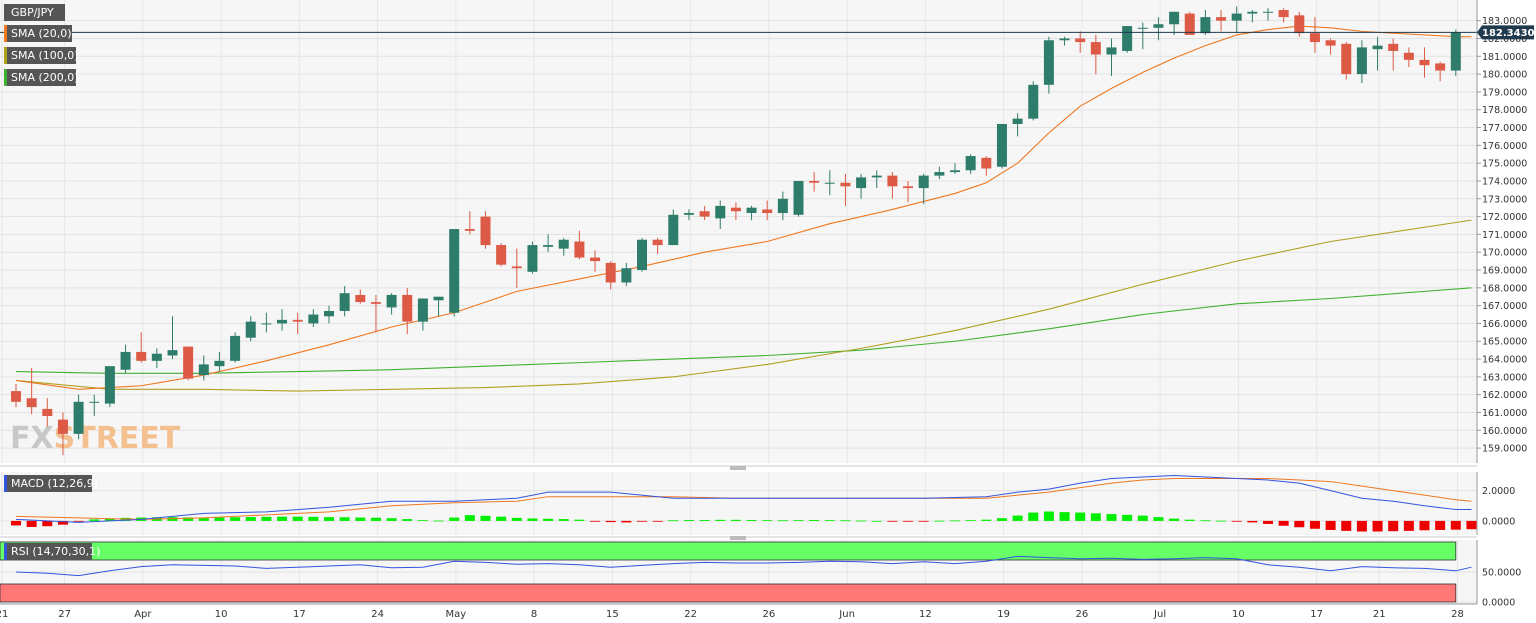 Image resolution: width=1536 pixels, height=623 pixels. I want to click on legend-sma-200: SMA (200,0), so click(41, 77).